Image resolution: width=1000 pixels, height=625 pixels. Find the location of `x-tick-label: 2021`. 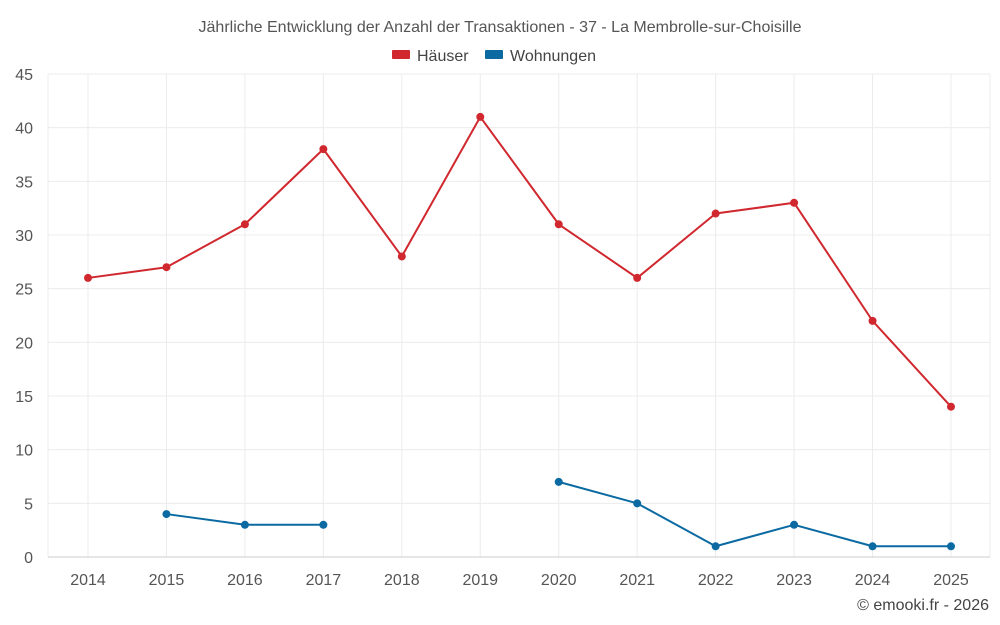

x-tick-label: 2021 is located at coordinates (637, 580).